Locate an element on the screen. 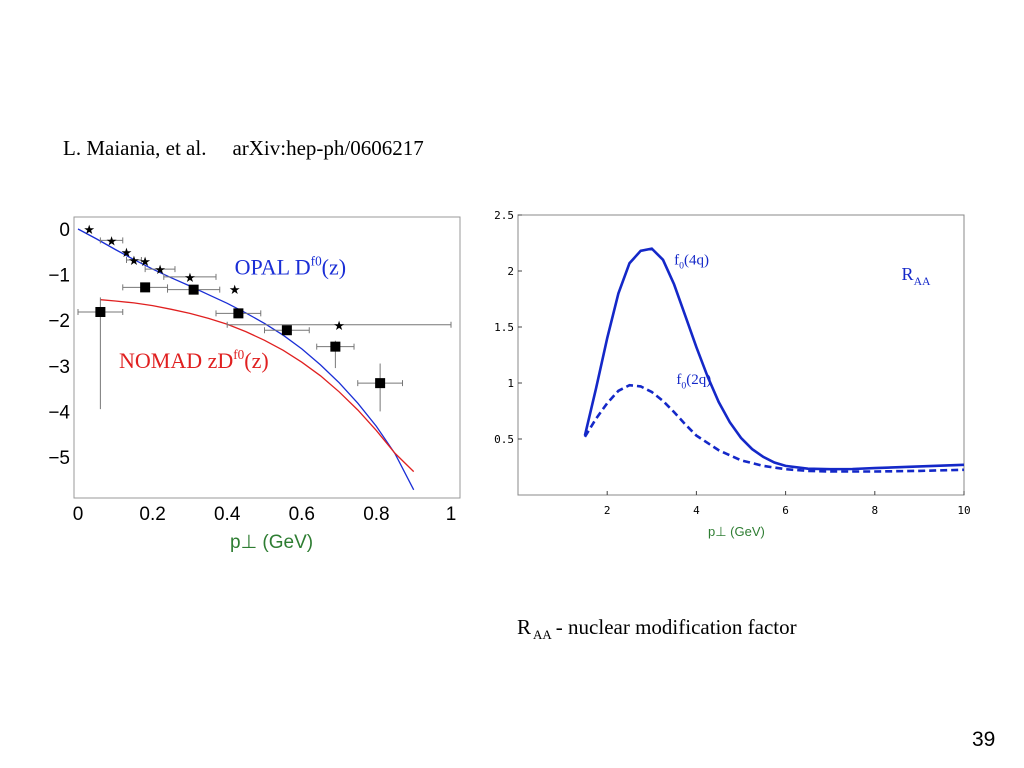  right-series-label-4q: f0(4q) is located at coordinates (691, 261).